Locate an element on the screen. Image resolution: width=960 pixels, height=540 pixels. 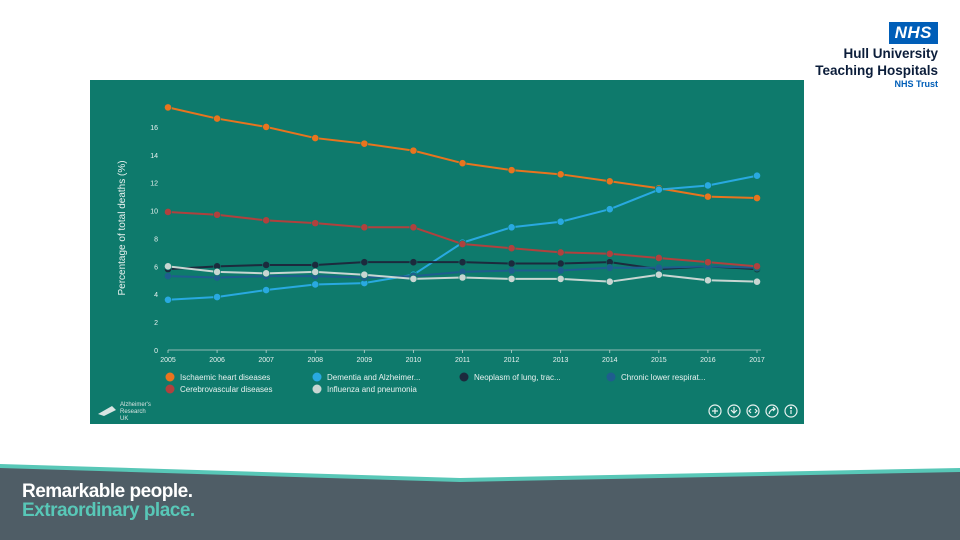
y-tick-label: 14 is located at coordinates (154, 156).